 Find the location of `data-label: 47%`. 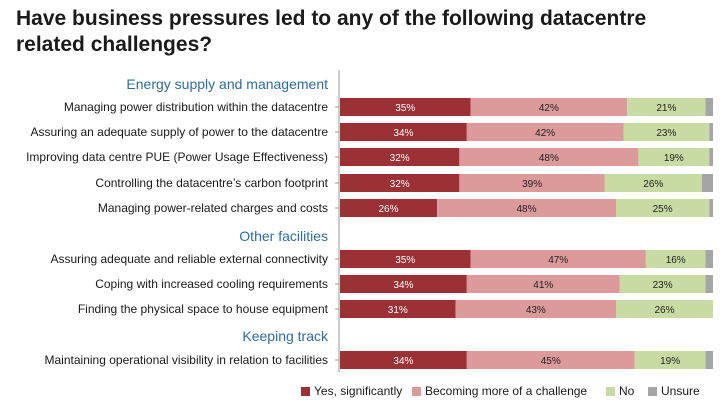

data-label: 47% is located at coordinates (558, 260).